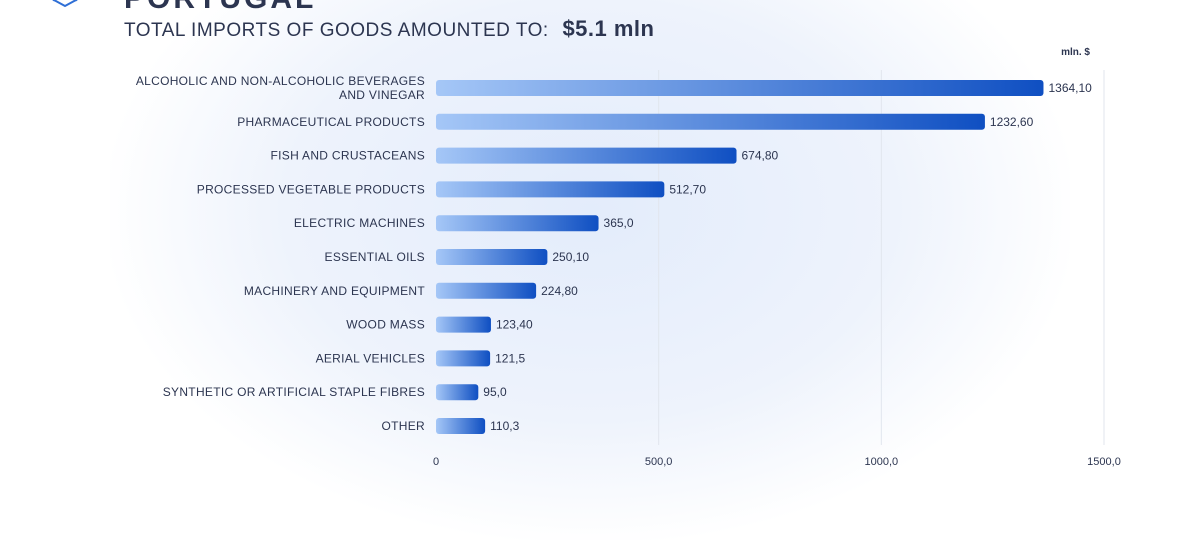 The image size is (1200, 540). Describe the element at coordinates (385, 325) in the screenshot. I see `category-label: WOOD MASS` at that location.